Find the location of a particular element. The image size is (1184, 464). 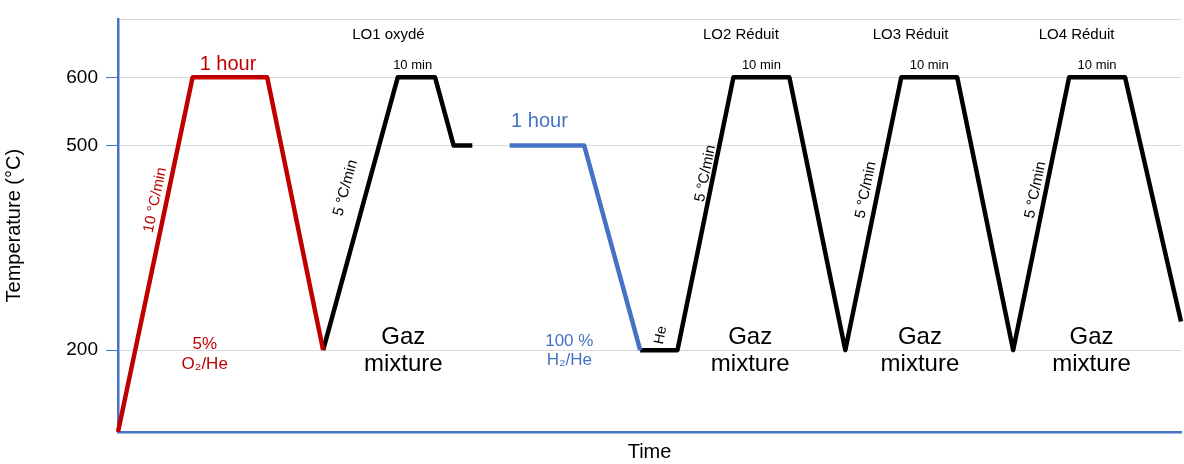

annotation: 5% O₂/He is located at coordinates (204, 353).